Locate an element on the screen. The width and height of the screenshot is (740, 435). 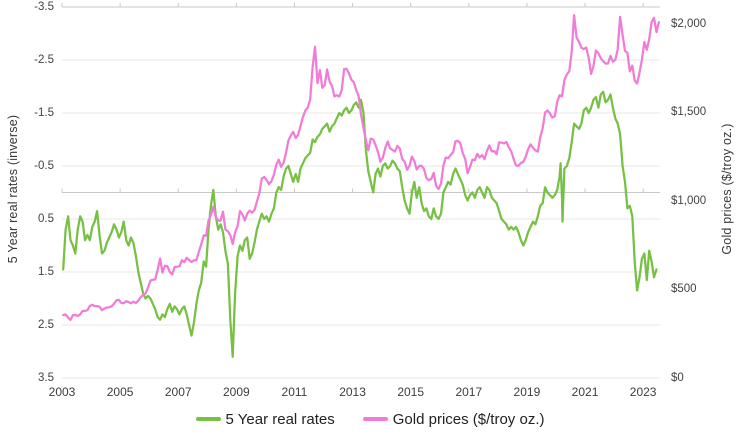
left-axis-title: 5 Year real rates (inverse) is located at coordinates (13, 189).